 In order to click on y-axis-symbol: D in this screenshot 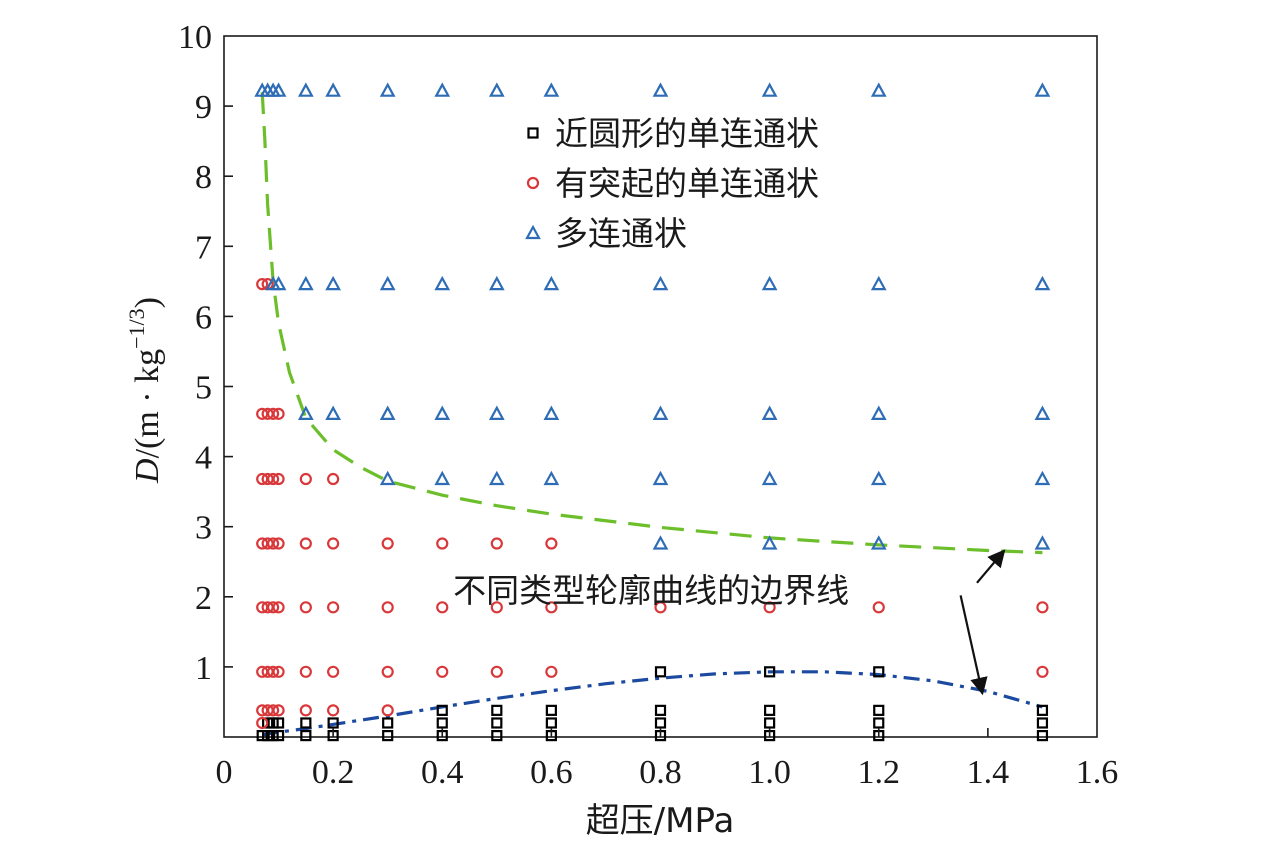, I will do `click(147, 471)`.